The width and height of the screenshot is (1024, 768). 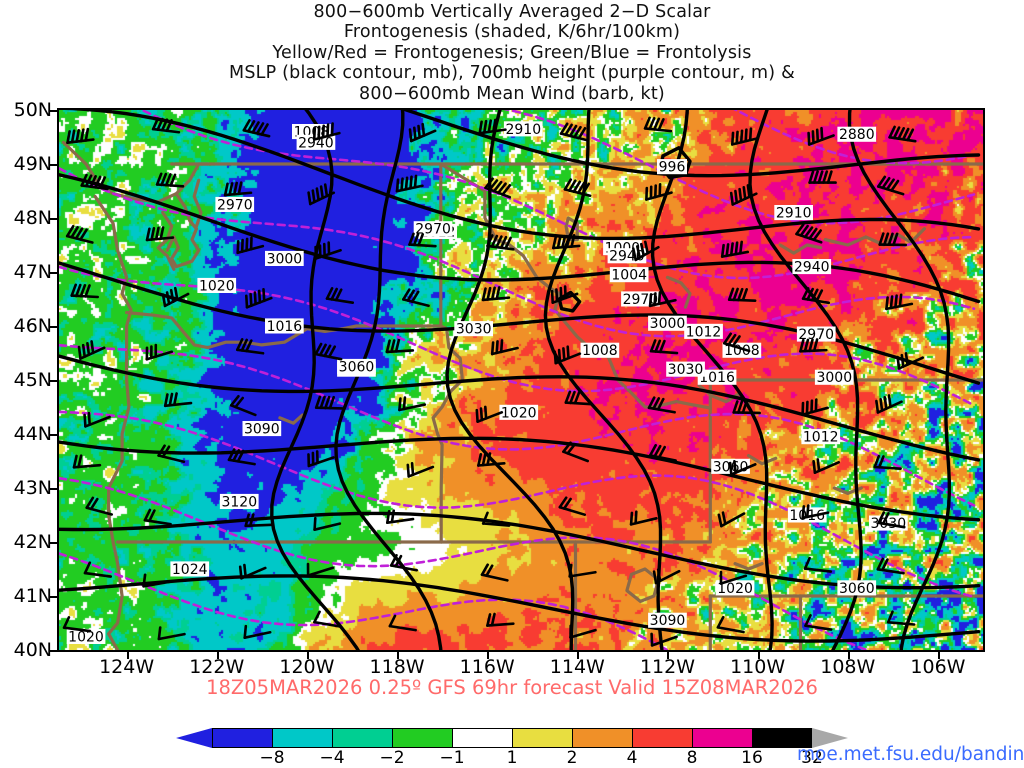 I want to click on colorbar-segments: −8 −4 −2 −1 1 2 4 8 16 32, so click(x=512, y=748).